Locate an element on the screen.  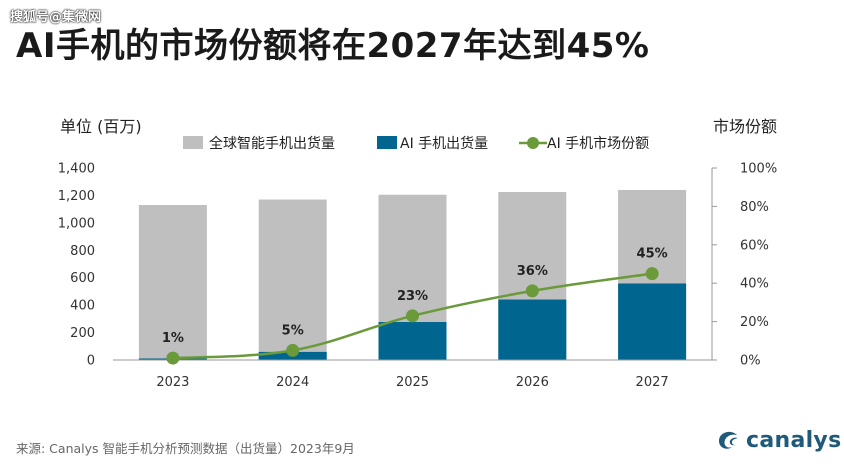
y-tick-label: 0 is located at coordinates (91, 361).